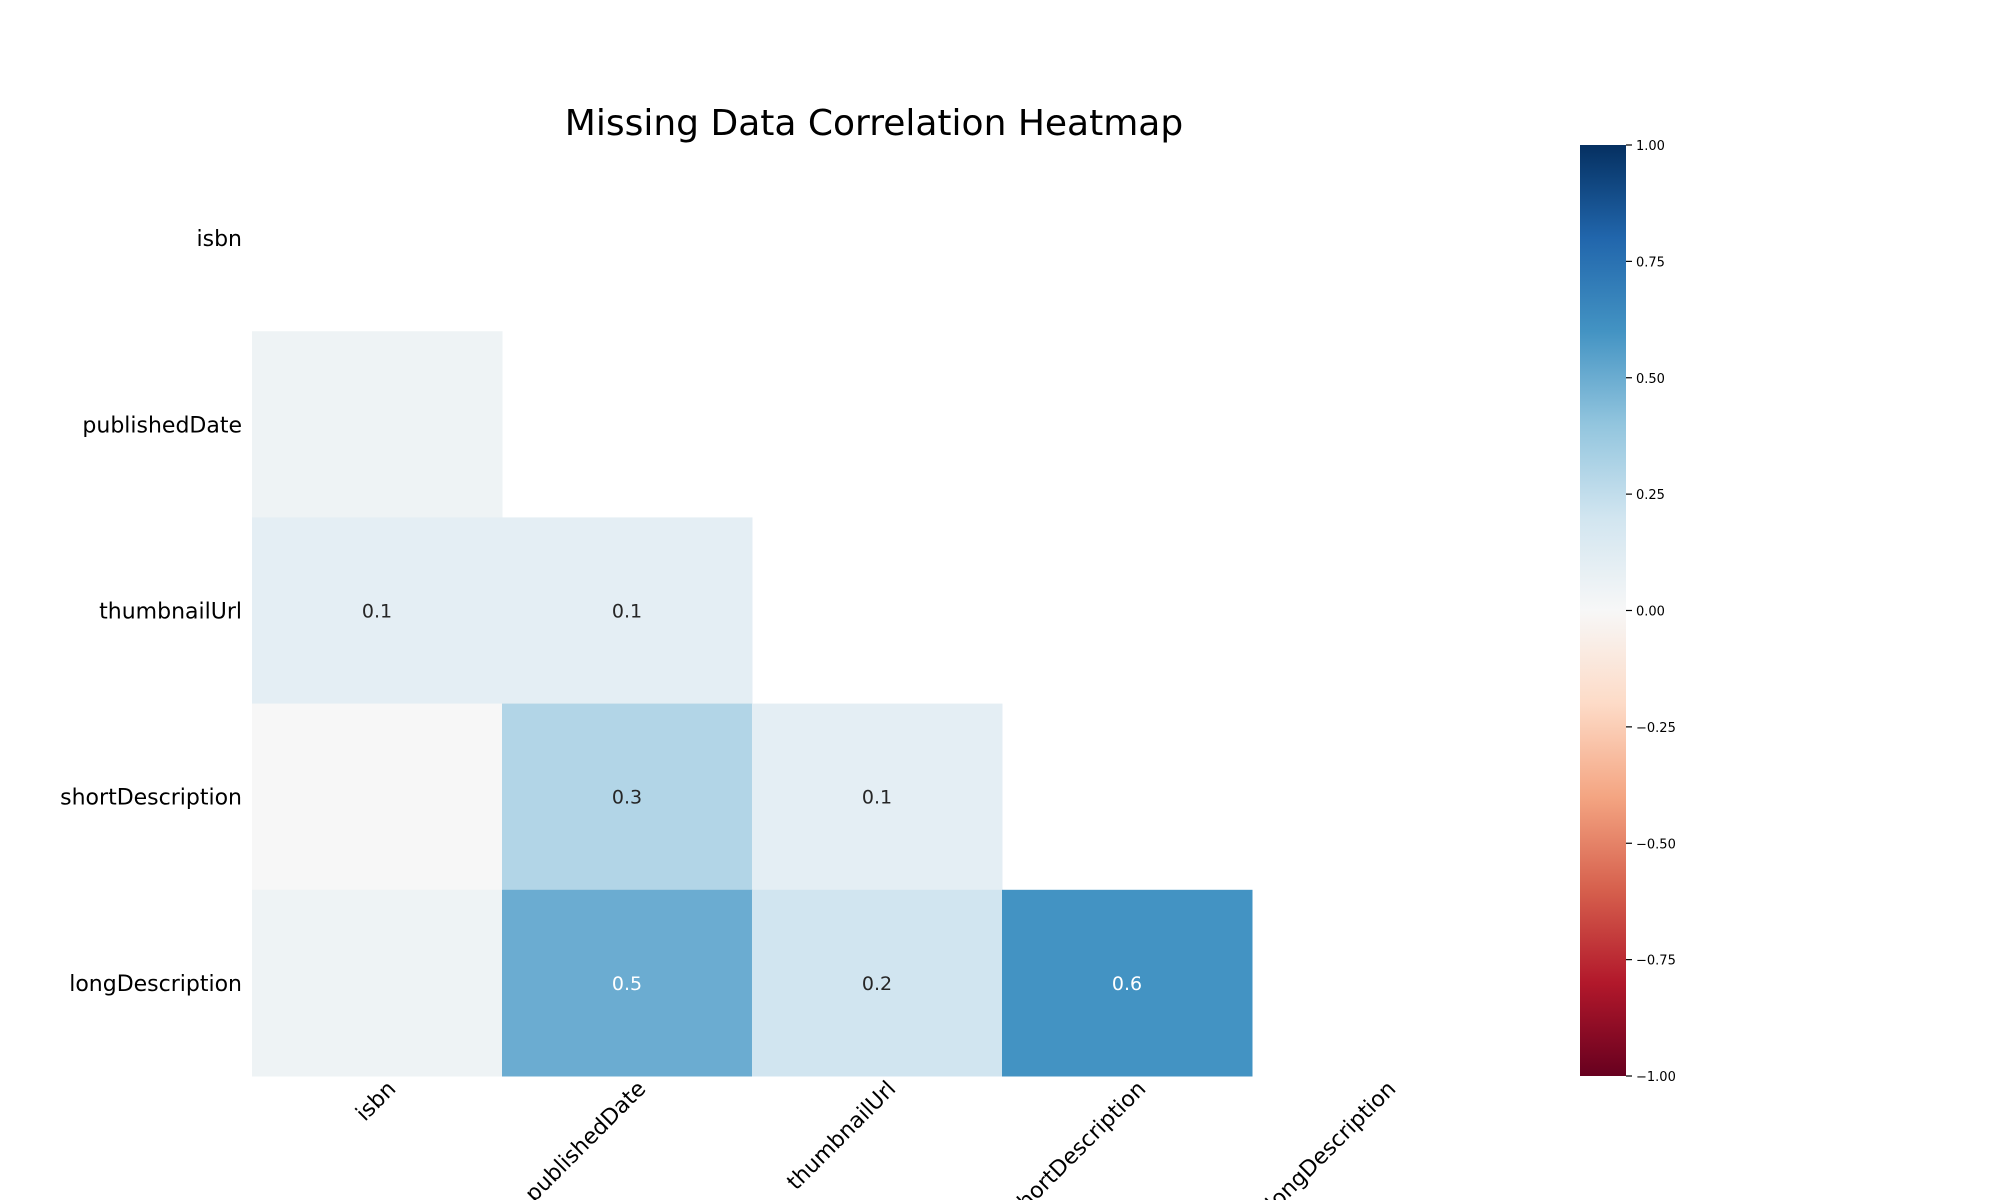 The height and width of the screenshot is (1200, 2000). I want to click on chart-title: Missing Data Correlation Heatmap, so click(874, 123).